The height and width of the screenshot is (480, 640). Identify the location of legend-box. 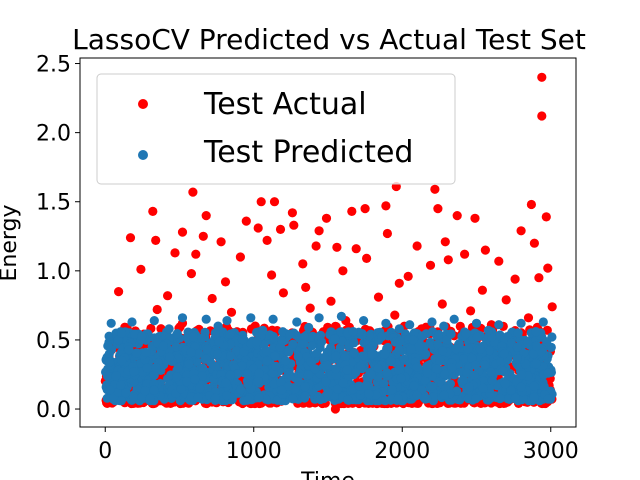
(276, 129).